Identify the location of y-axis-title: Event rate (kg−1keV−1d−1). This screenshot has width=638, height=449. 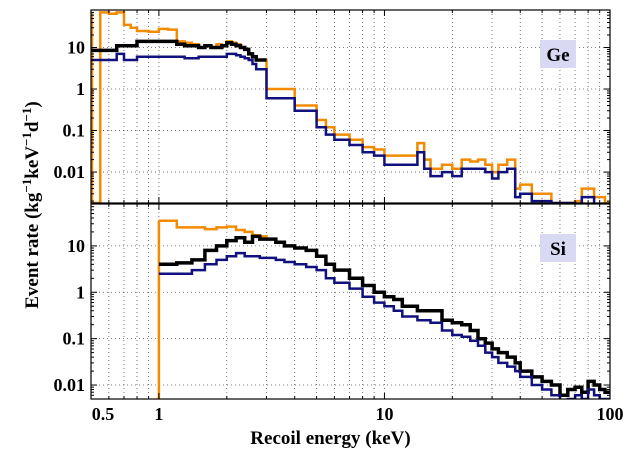
(31, 205).